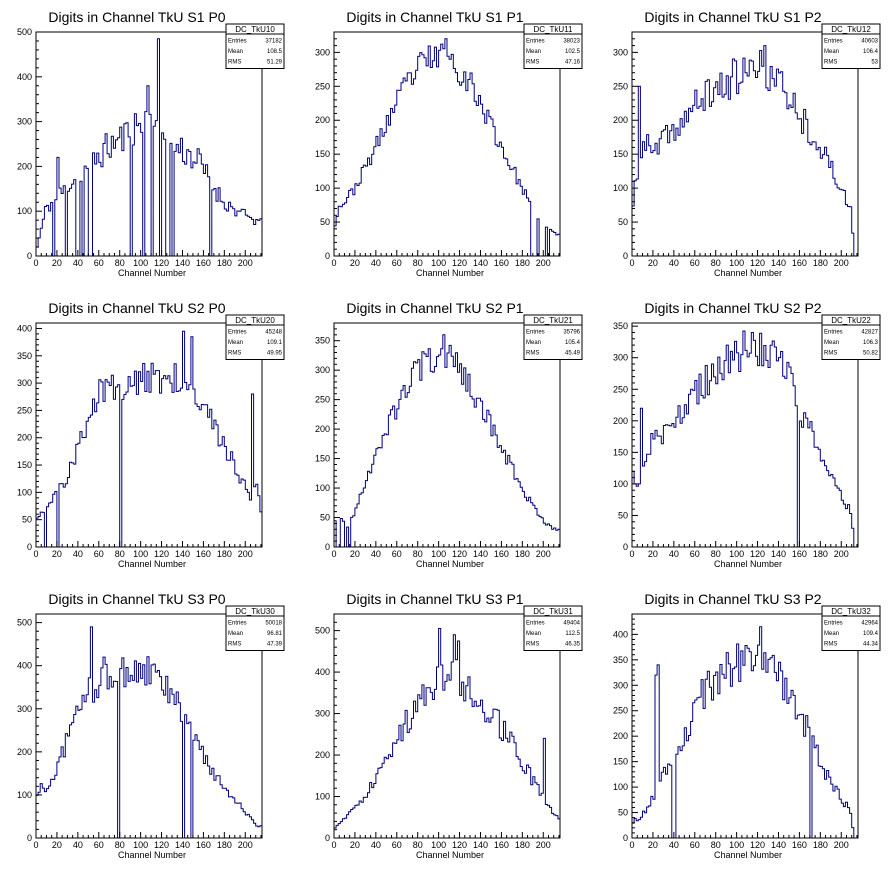 Image resolution: width=896 pixels, height=874 pixels. What do you see at coordinates (553, 611) in the screenshot?
I see `stats-box-name: DC_TkU31` at bounding box center [553, 611].